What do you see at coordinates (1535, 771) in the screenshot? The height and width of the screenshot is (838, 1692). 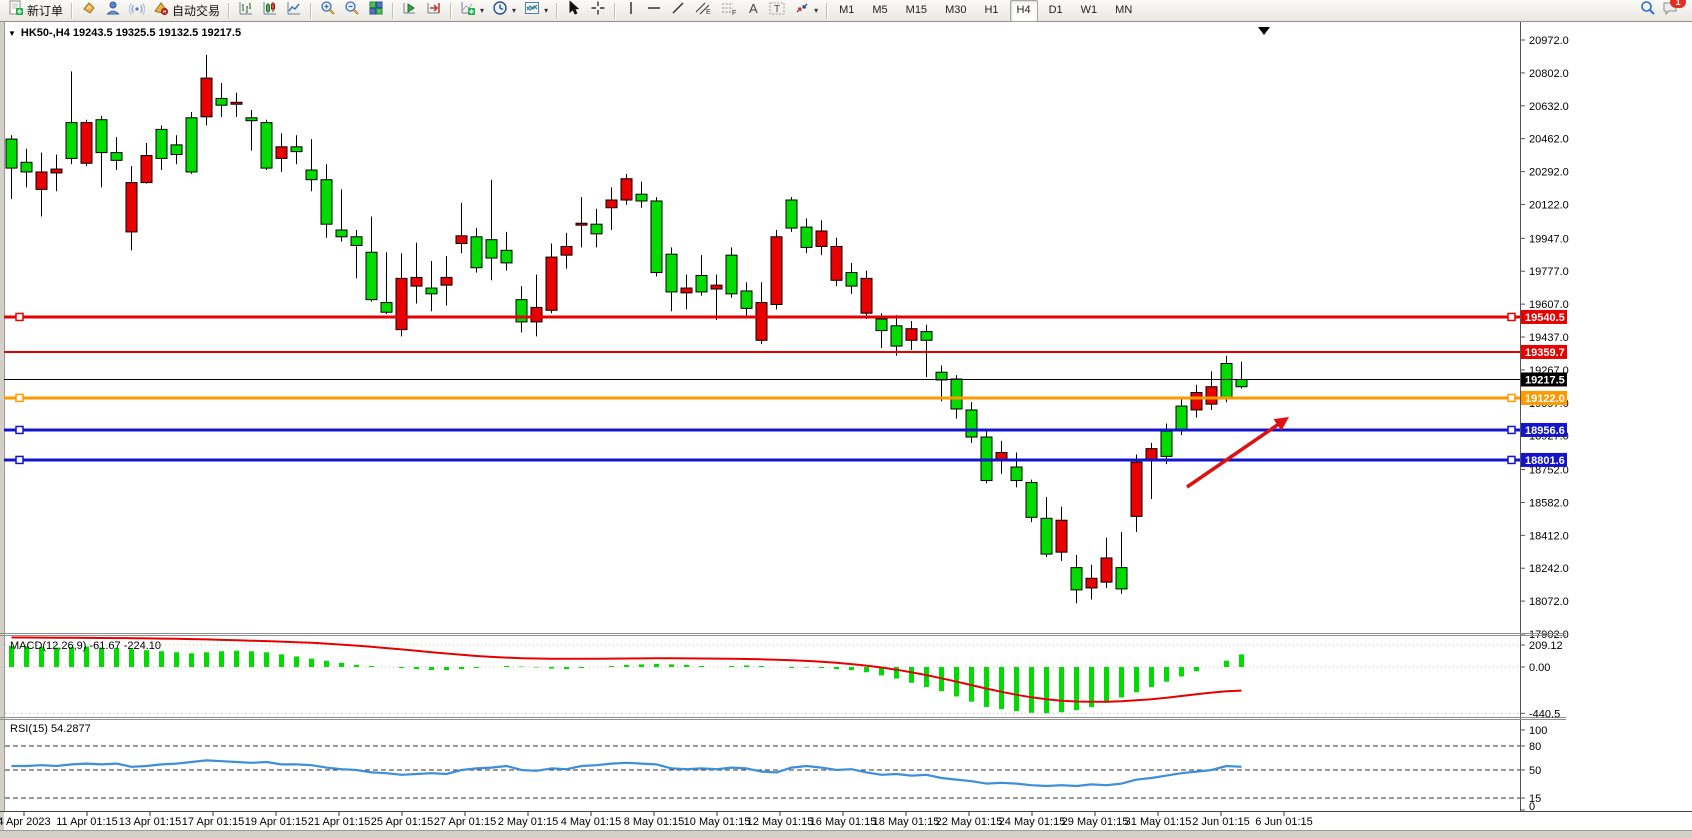 I see `rsi-axis-label: 50` at bounding box center [1535, 771].